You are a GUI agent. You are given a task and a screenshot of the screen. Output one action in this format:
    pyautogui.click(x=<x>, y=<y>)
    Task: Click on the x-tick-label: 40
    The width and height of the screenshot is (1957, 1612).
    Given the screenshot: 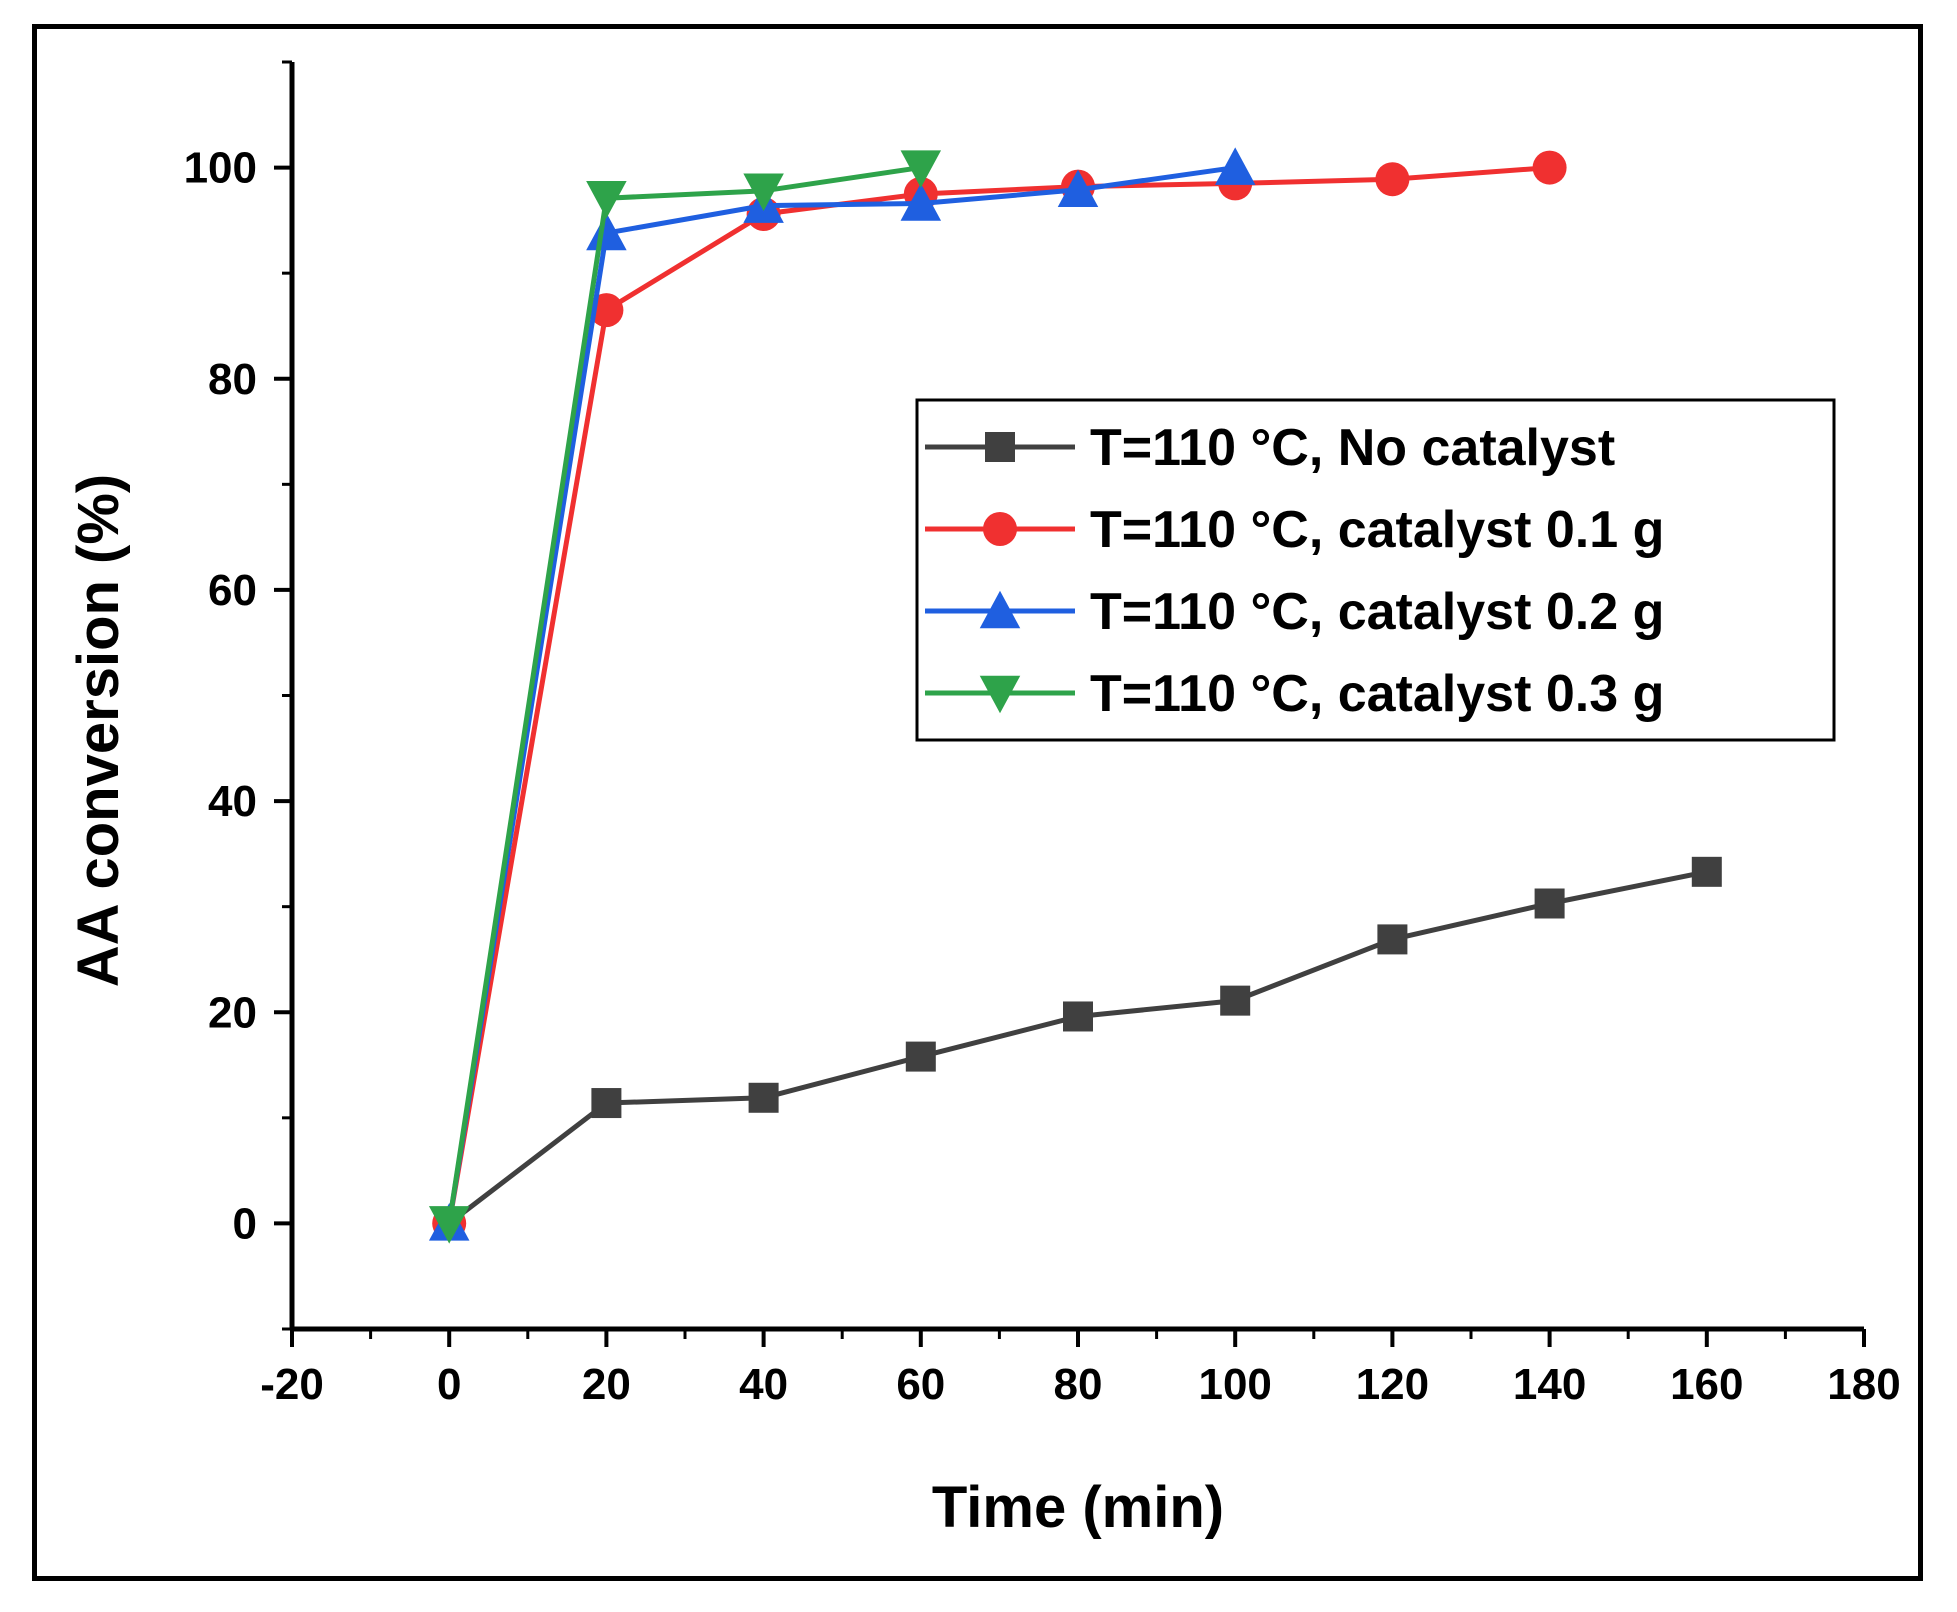 What is the action you would take?
    pyautogui.click(x=763, y=1384)
    